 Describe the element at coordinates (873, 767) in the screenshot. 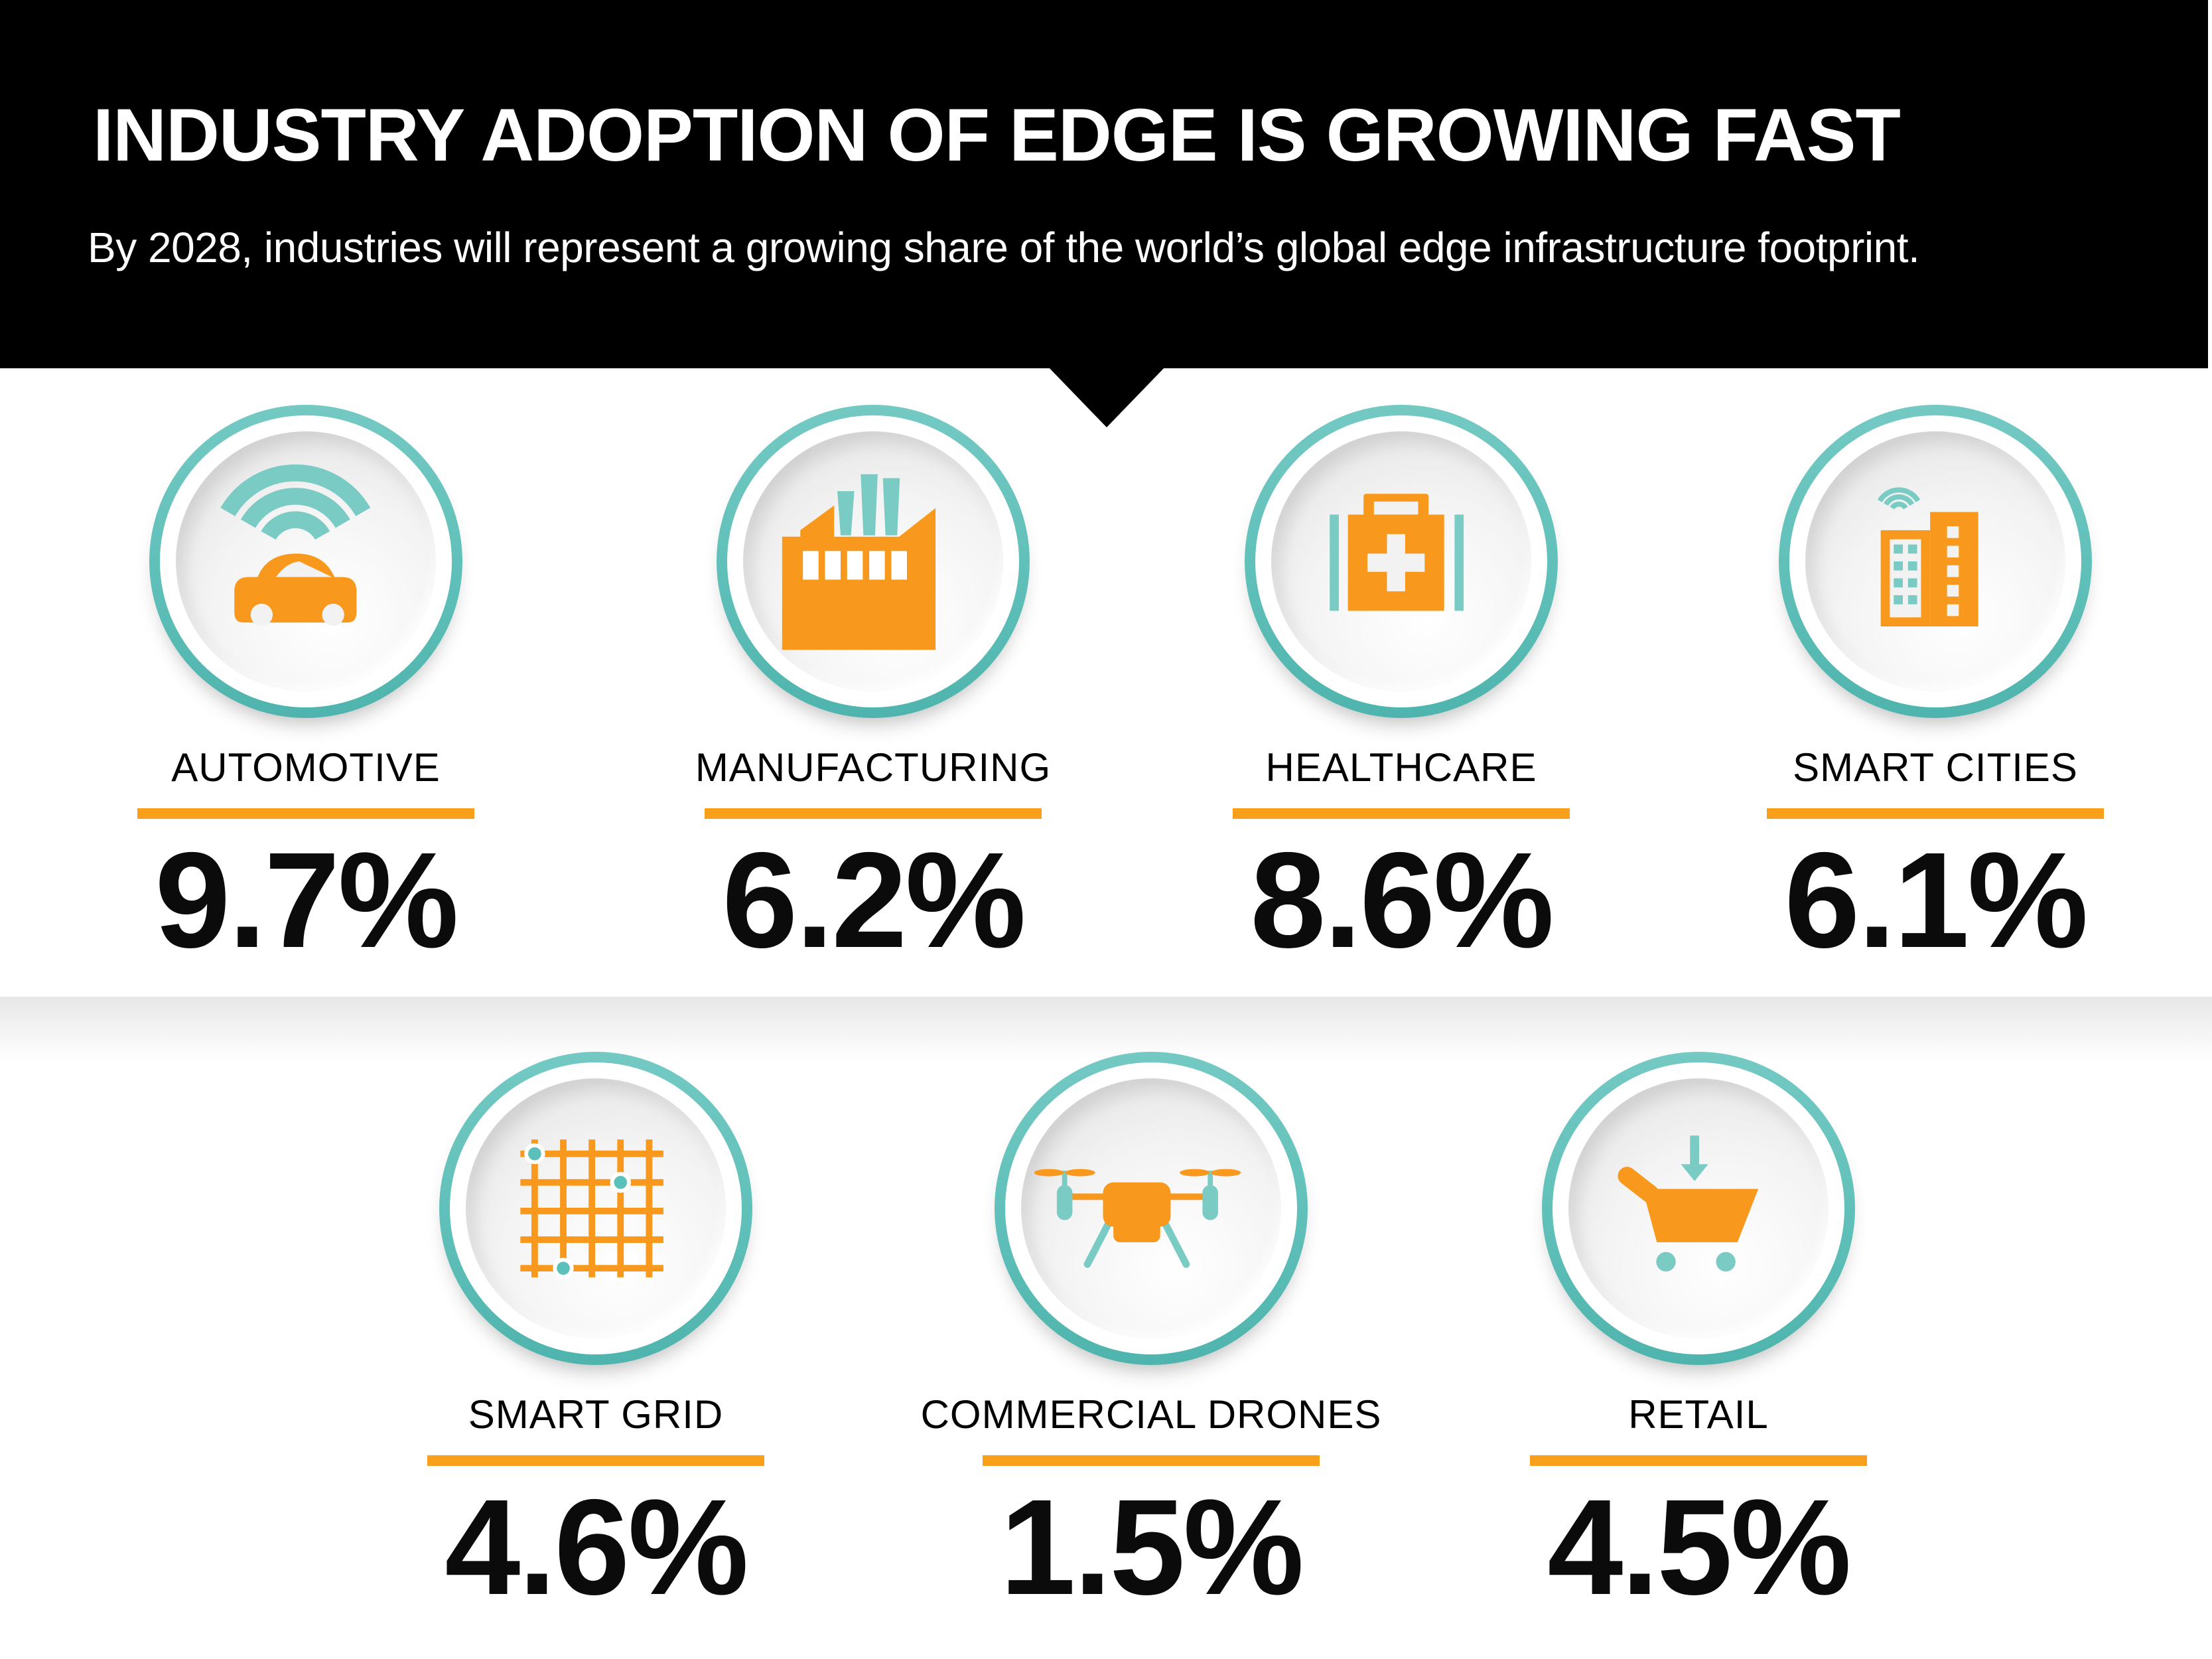

I see `industry-label: MANUFACTURING` at that location.